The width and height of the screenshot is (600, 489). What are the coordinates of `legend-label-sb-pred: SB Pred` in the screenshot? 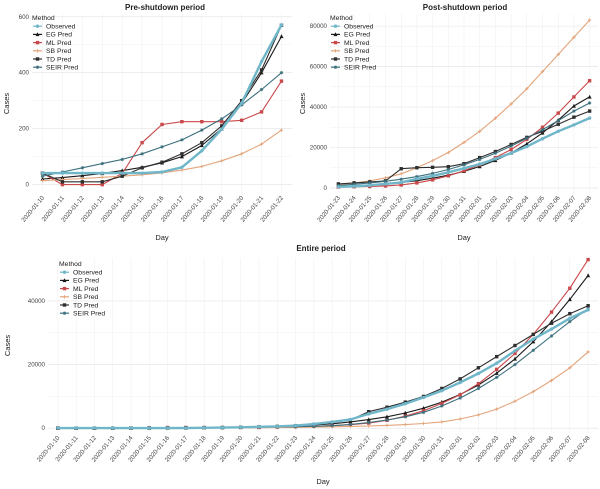 It's located at (86, 297).